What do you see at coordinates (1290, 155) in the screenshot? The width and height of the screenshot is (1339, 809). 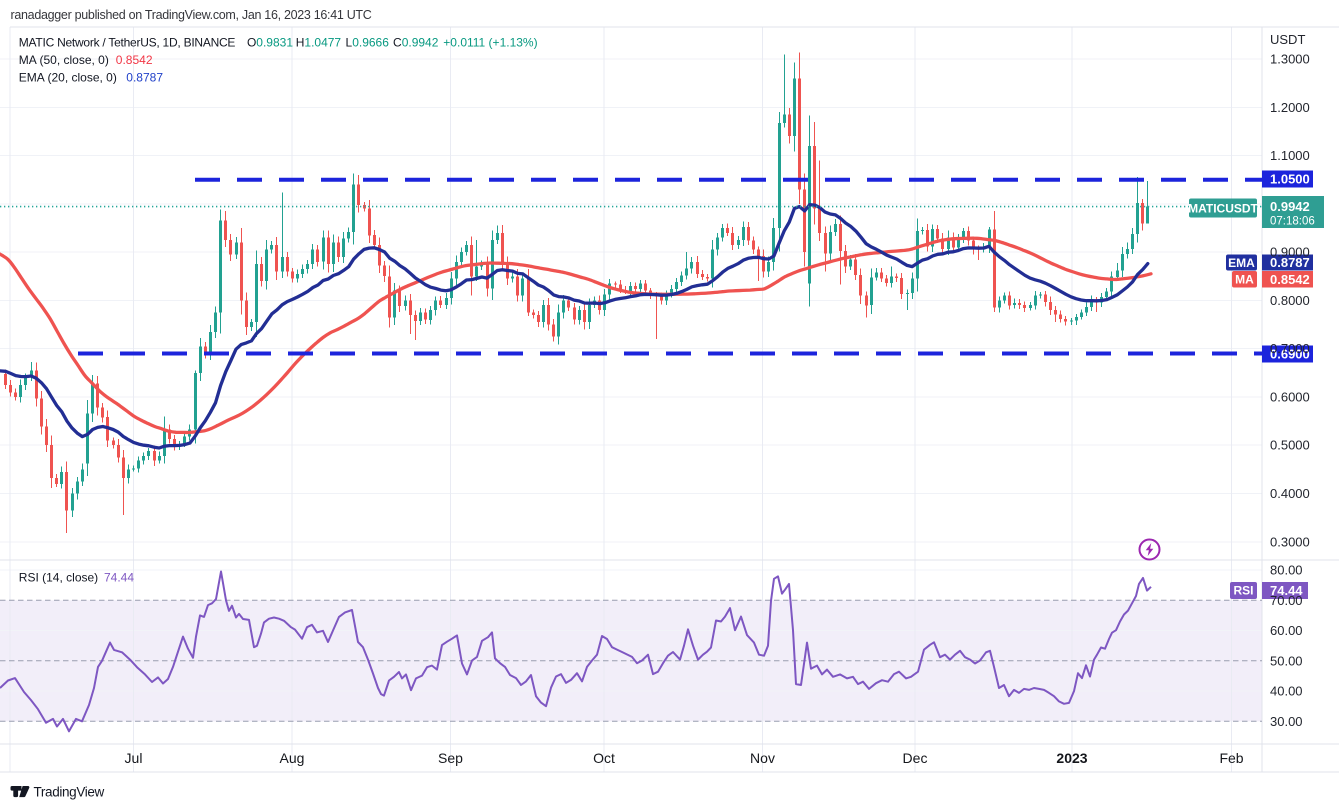 I see `svg-text: 1.1000` at bounding box center [1290, 155].